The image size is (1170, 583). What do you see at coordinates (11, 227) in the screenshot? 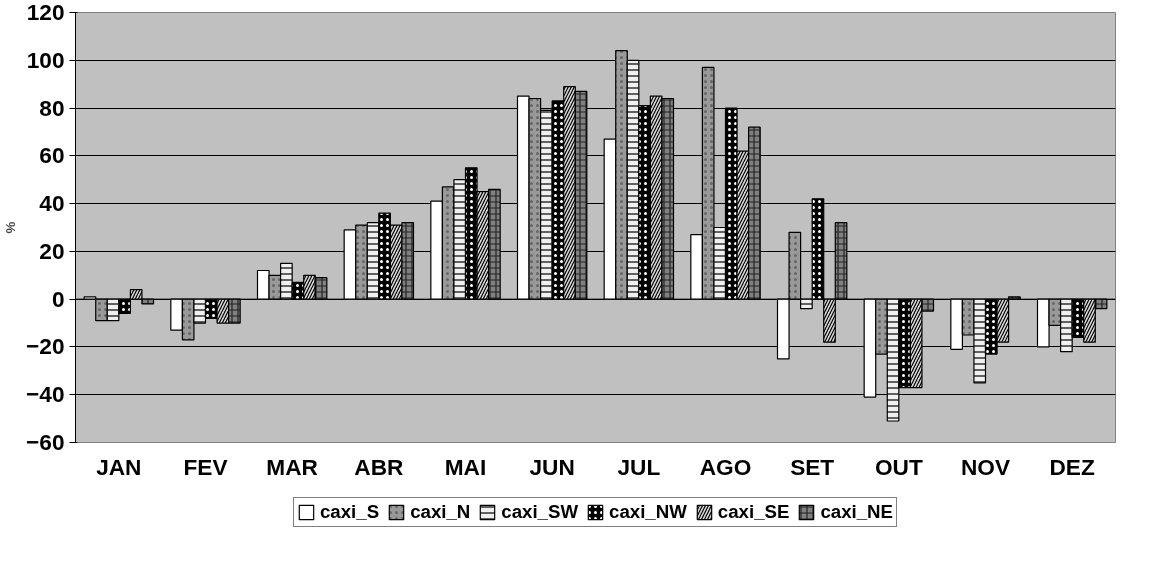
I see `y-axis-title: %` at bounding box center [11, 227].